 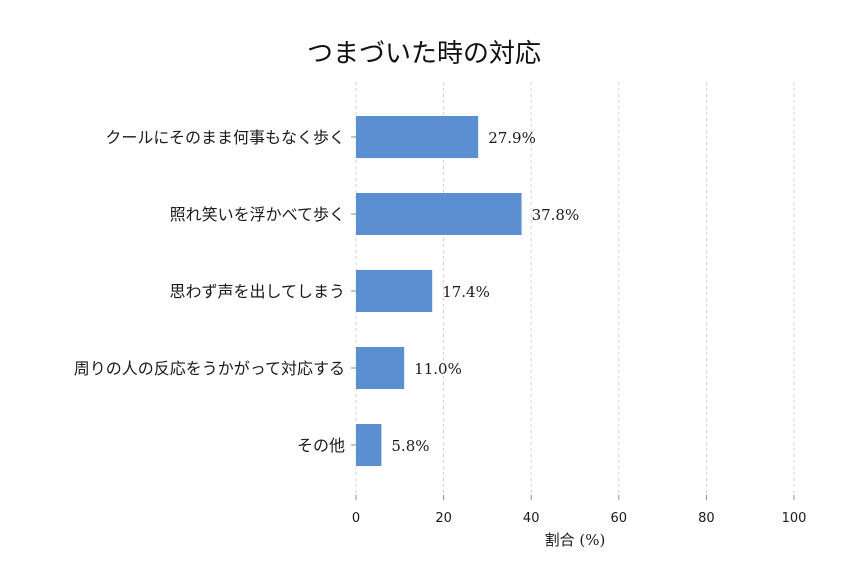 What do you see at coordinates (556, 215) in the screenshot?
I see `data-label-1: 37.8%` at bounding box center [556, 215].